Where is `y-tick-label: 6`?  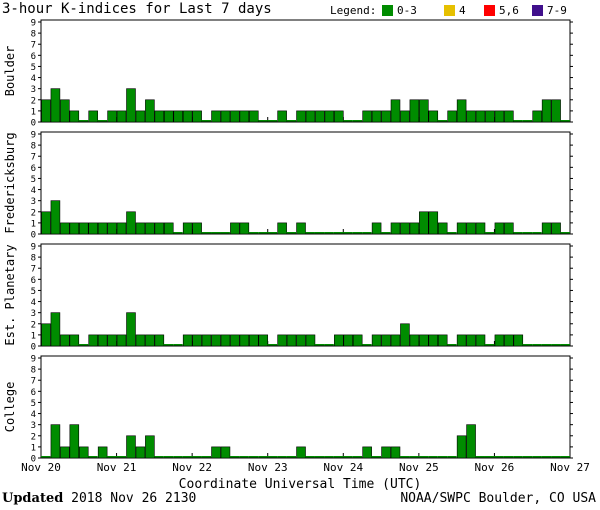 y-tick-label: 6 is located at coordinates (33, 169).